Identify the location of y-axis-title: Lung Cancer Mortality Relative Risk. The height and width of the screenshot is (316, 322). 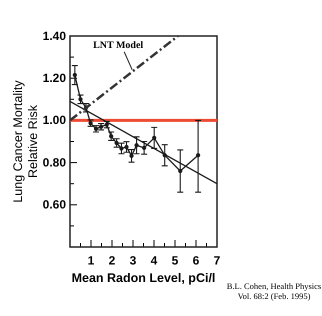
(25, 141).